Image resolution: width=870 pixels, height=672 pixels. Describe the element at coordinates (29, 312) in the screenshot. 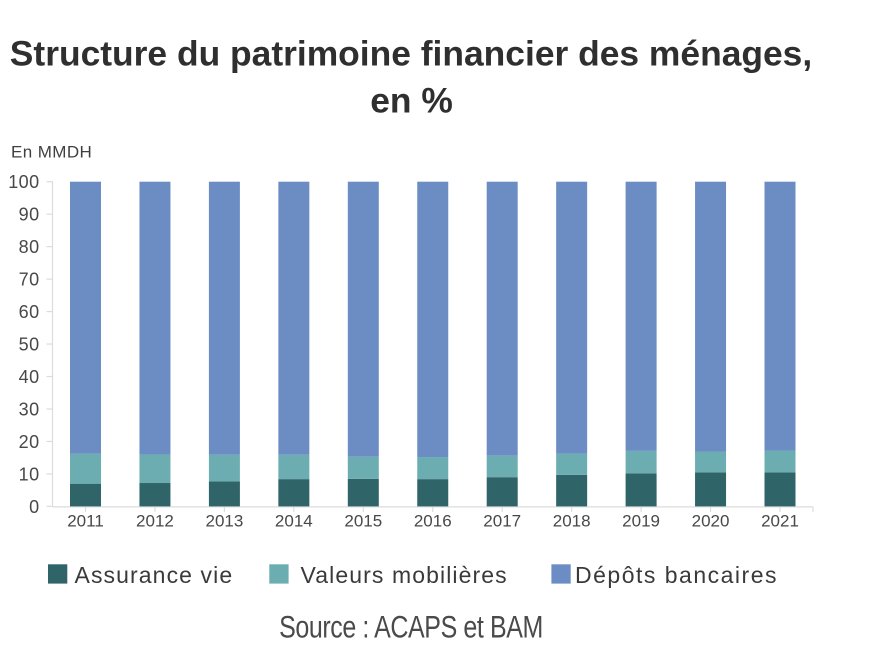

I see `svg-text: 60` at that location.